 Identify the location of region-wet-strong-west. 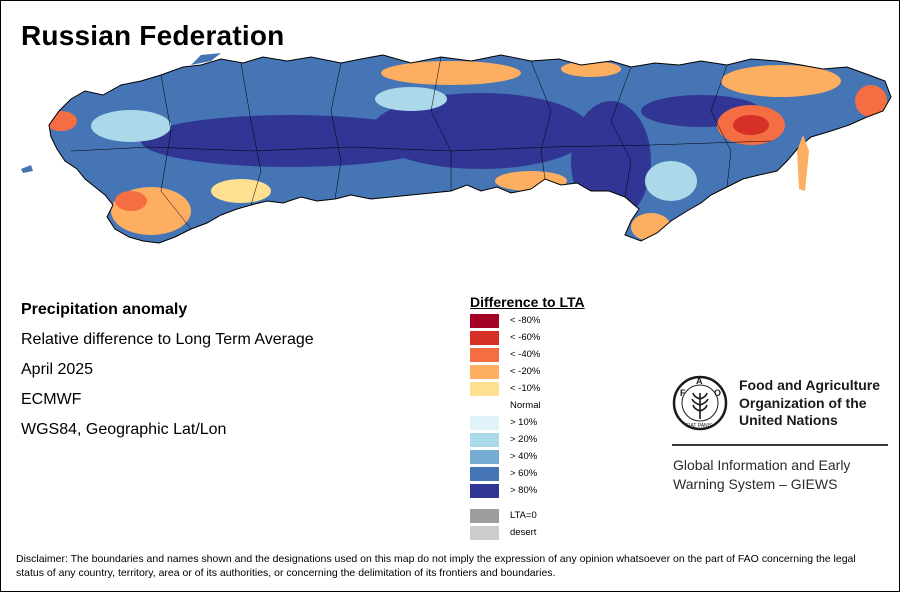
(291, 141).